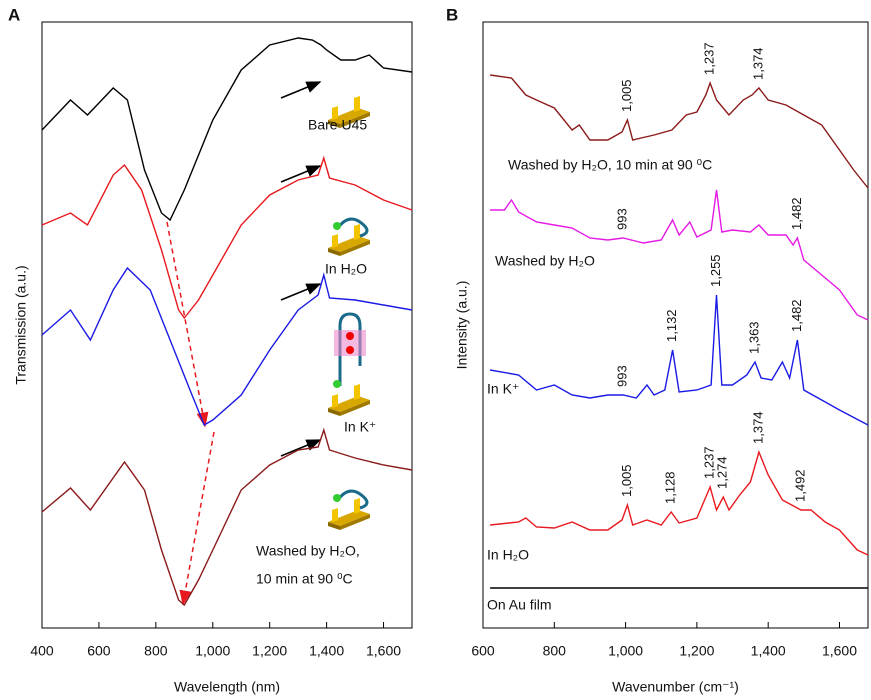 The height and width of the screenshot is (700, 871). What do you see at coordinates (722, 472) in the screenshot?
I see `peak-label: 1,274` at bounding box center [722, 472].